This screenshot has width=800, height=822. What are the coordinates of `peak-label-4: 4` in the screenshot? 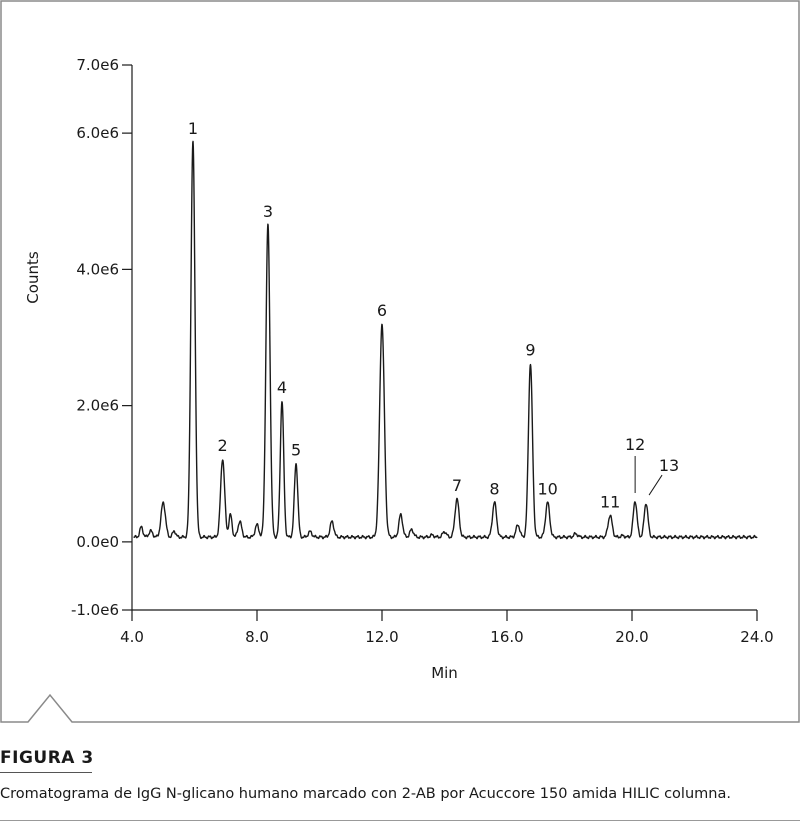 It's located at (282, 387).